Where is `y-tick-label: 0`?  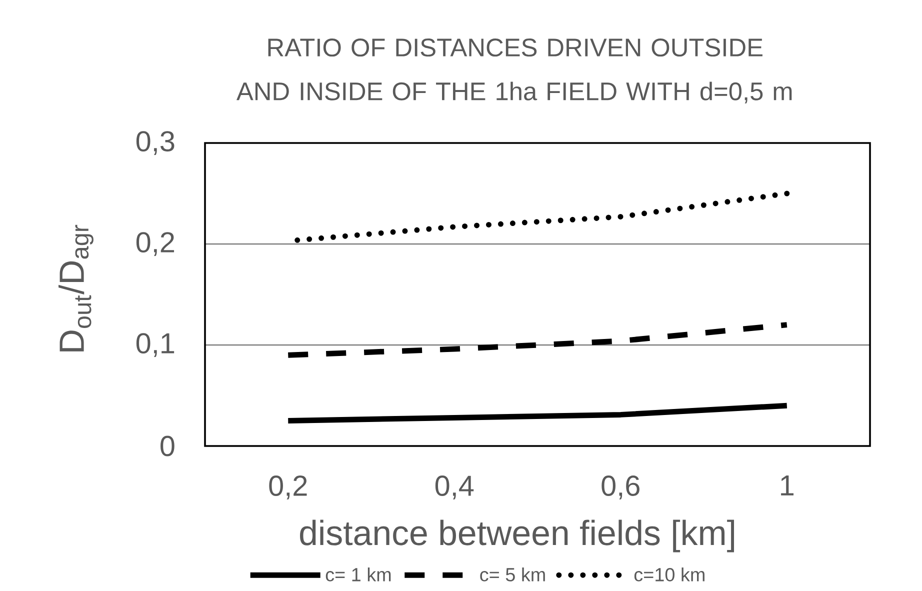
y-tick-label: 0 is located at coordinates (167, 446).